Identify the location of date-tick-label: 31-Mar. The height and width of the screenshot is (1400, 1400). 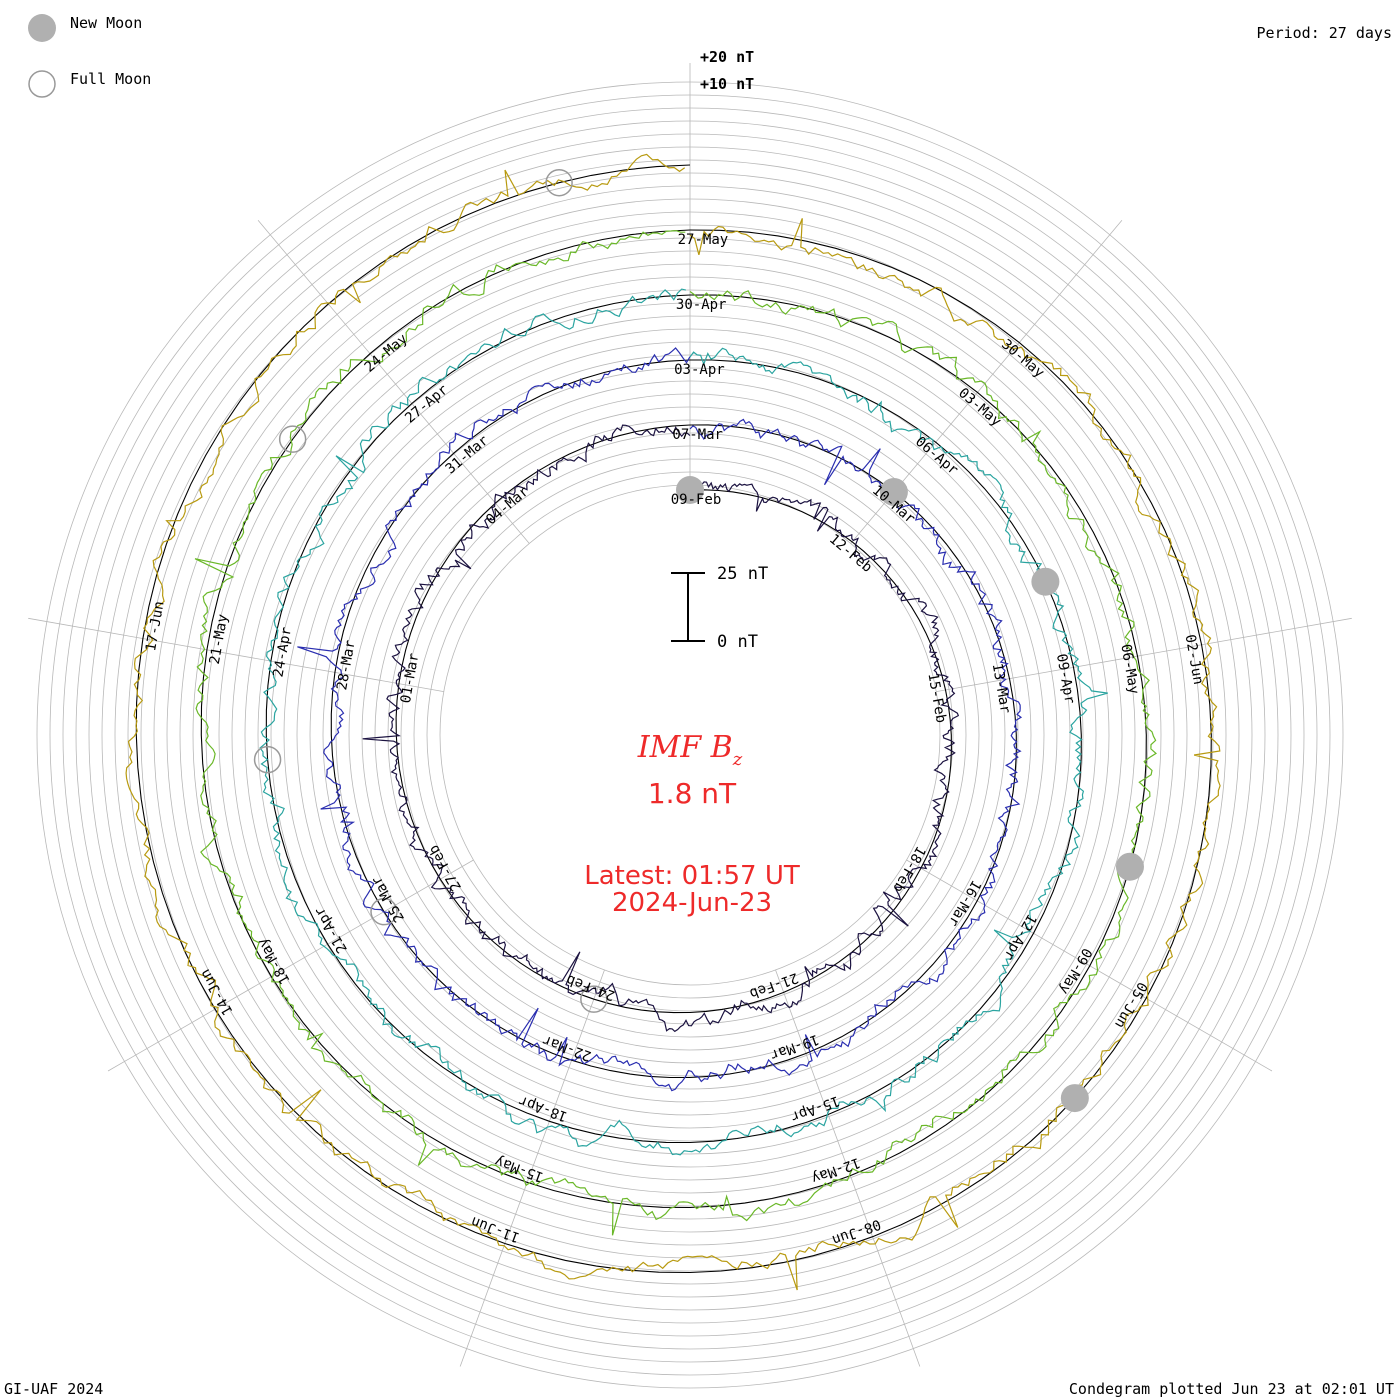
(467, 455).